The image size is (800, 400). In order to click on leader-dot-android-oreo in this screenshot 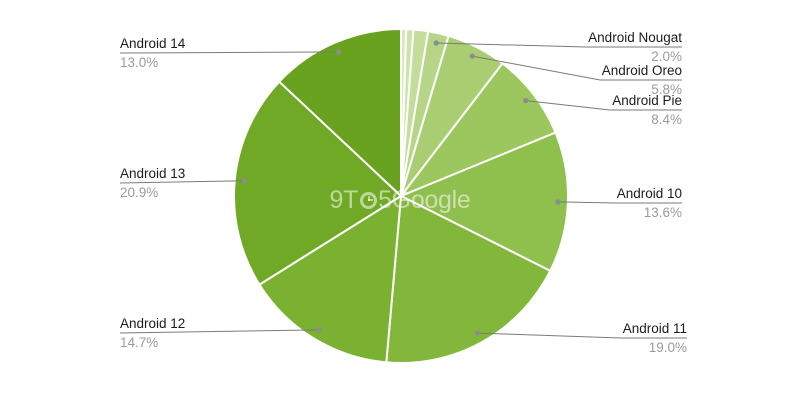, I will do `click(472, 56)`.